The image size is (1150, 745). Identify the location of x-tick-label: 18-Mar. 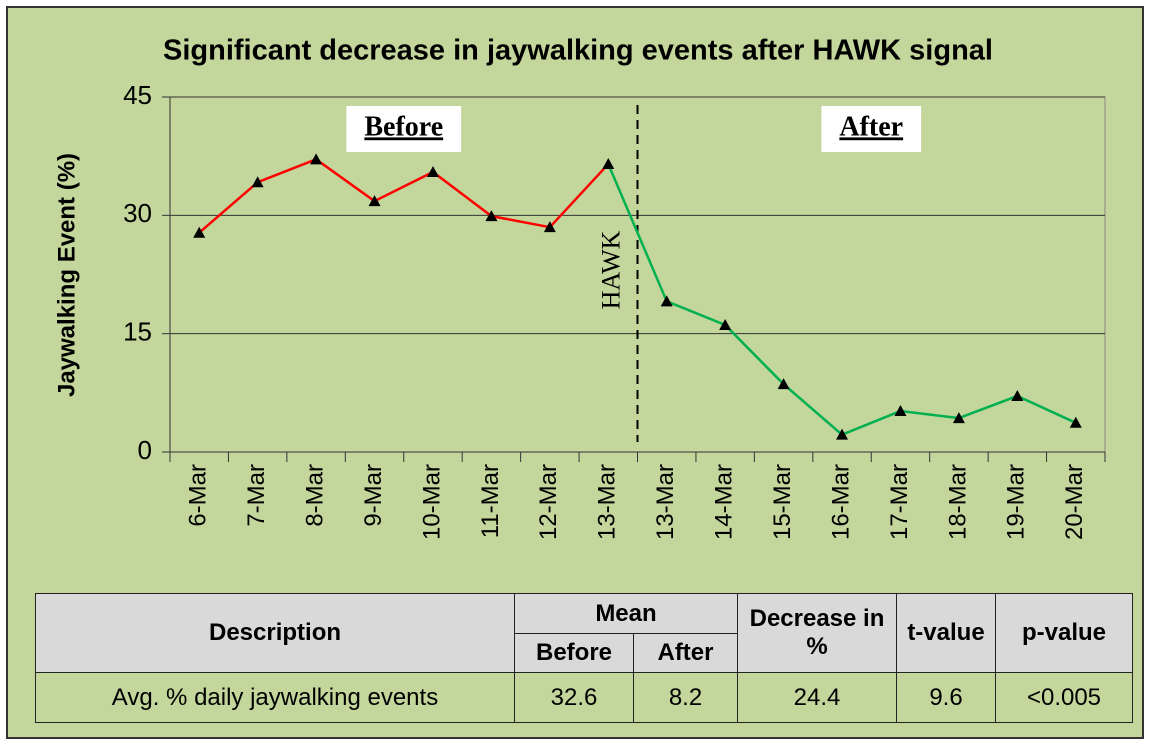
(957, 502).